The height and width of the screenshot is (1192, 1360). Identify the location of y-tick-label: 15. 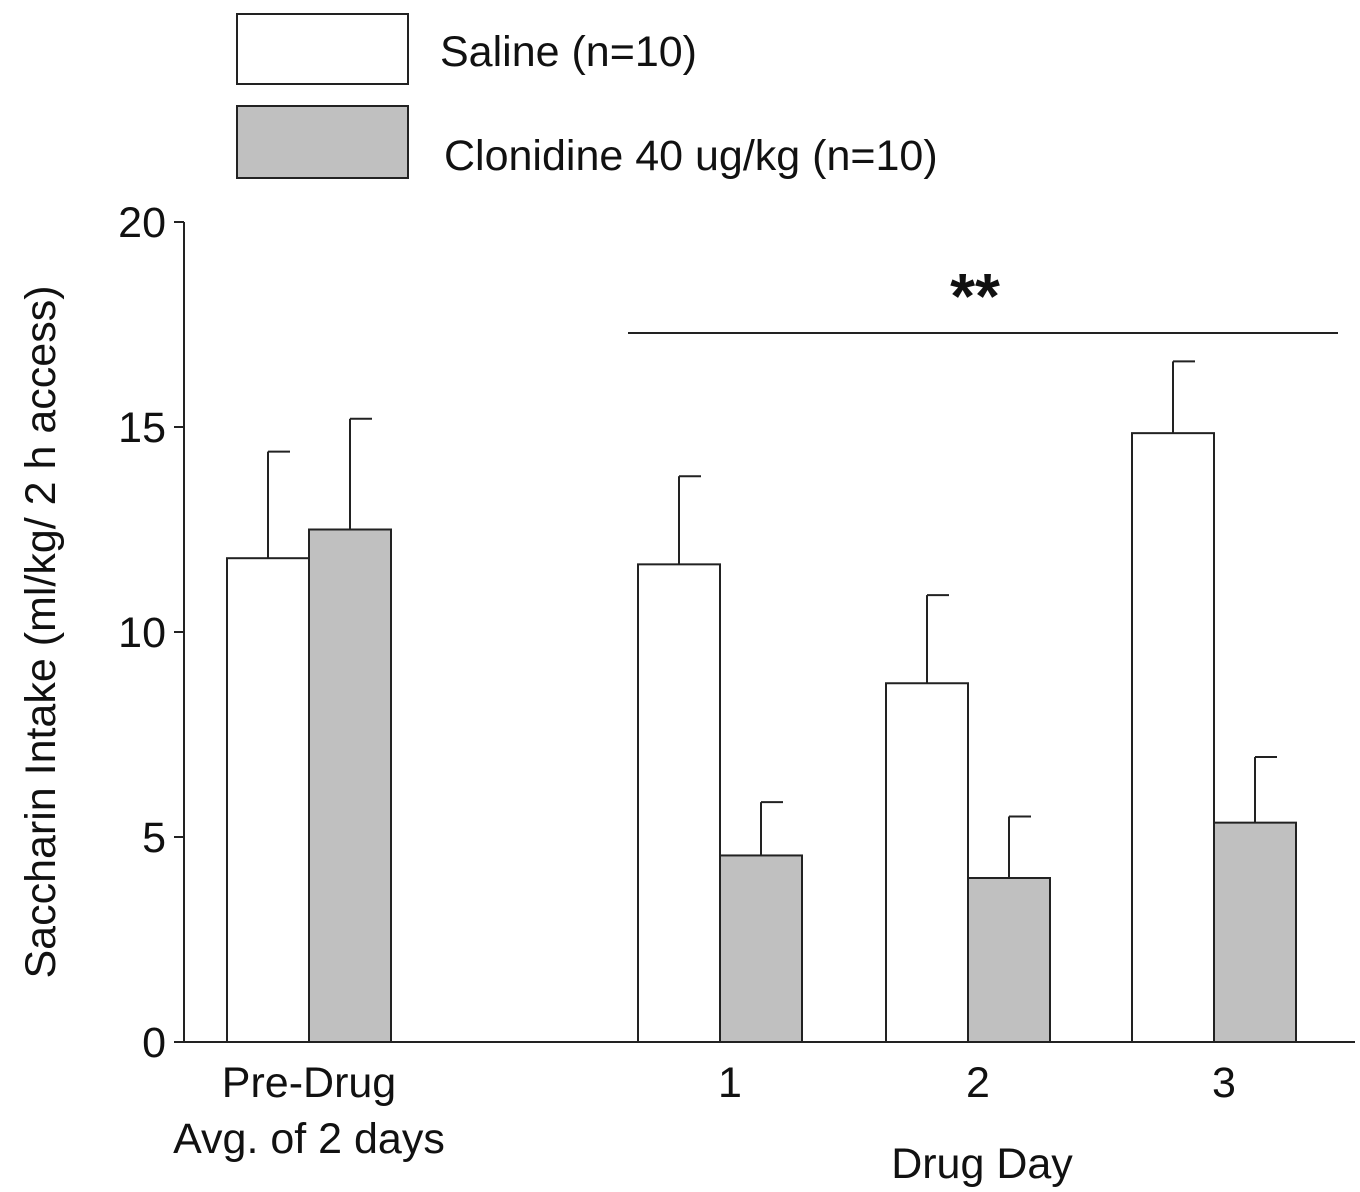
(142, 428).